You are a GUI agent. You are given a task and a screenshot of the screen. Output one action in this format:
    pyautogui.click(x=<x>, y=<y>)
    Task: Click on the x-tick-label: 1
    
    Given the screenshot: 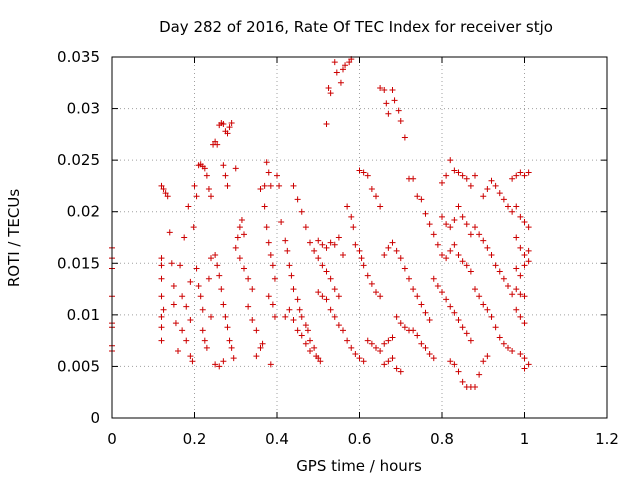 What is the action you would take?
    pyautogui.click(x=525, y=439)
    